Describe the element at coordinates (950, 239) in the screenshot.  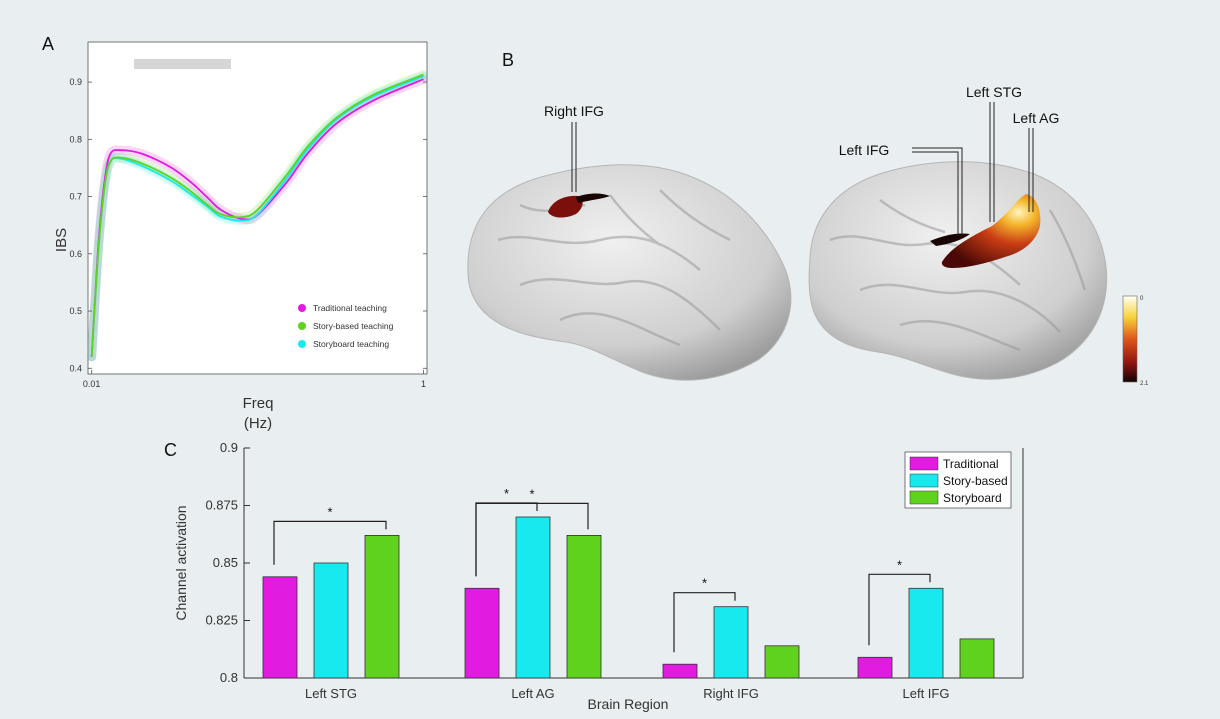
I see `left-ifg-activation-tail` at that location.